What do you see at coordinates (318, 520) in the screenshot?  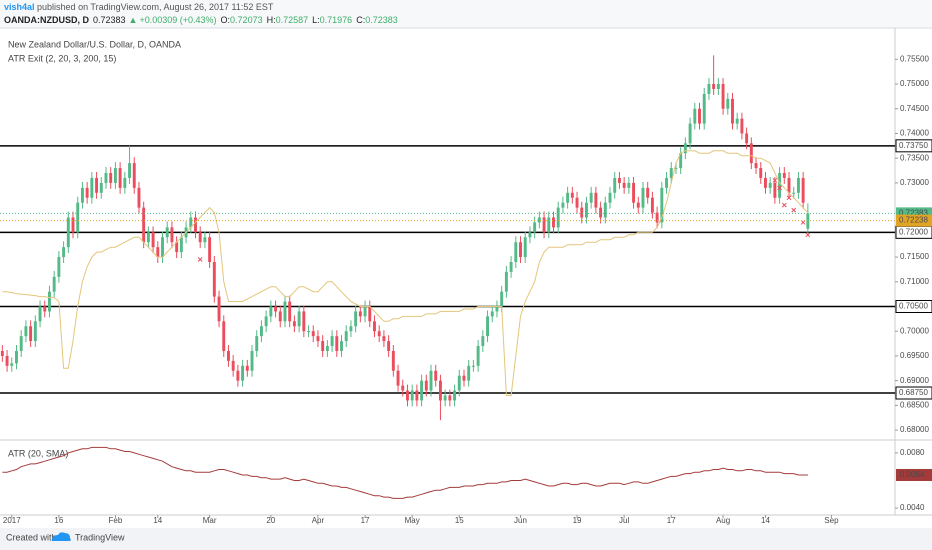 I see `x-tick-label: Apr` at bounding box center [318, 520].